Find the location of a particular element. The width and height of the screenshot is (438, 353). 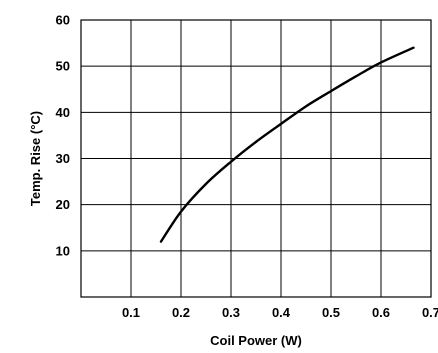

x-tick-labels: 0.1 0.2 0.3 0.4 0.5 0.6 0.7 is located at coordinates (280, 312).